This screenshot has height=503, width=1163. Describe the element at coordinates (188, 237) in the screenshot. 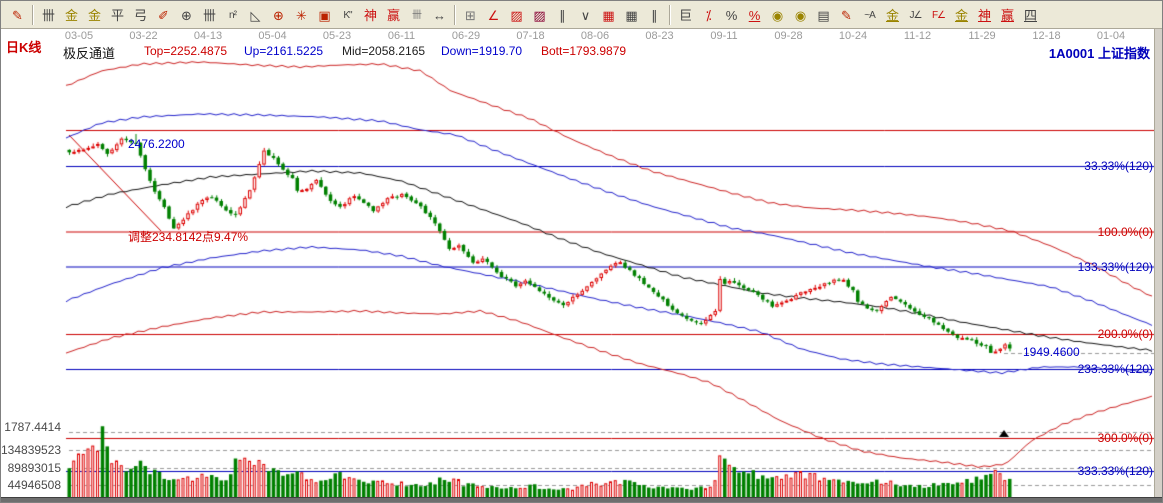

I see `correction-annotation: 调整234.8142点9.47%` at that location.